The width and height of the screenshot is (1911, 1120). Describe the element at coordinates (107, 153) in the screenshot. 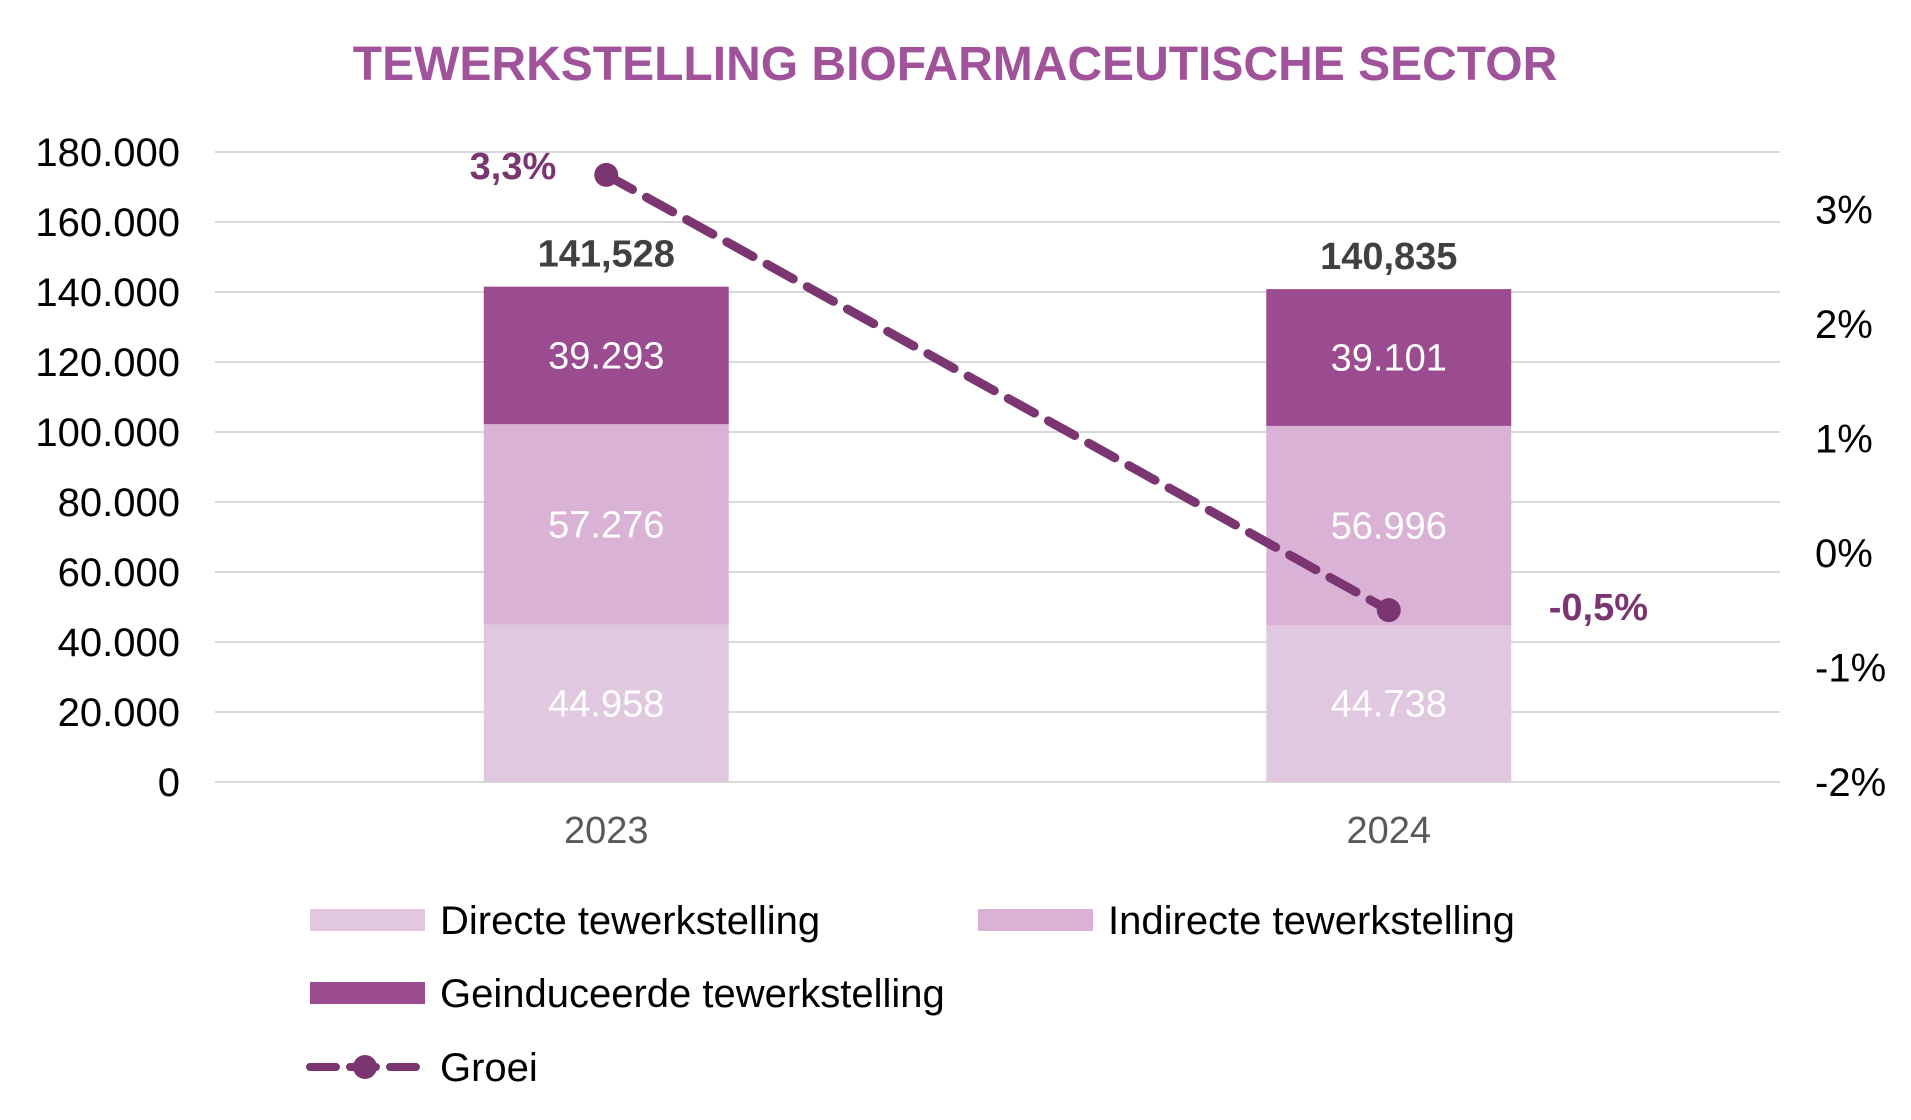

I see `y-tick-label: 180.000` at that location.